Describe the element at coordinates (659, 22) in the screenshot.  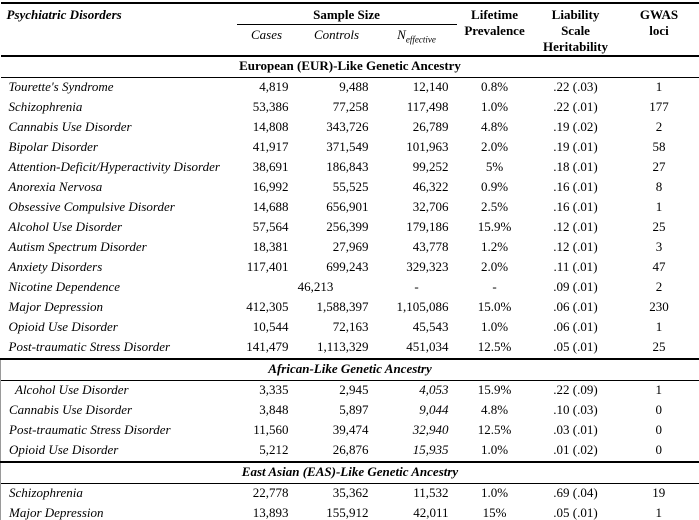
I see `column-header-gwas-loci: GWAS loci` at that location.